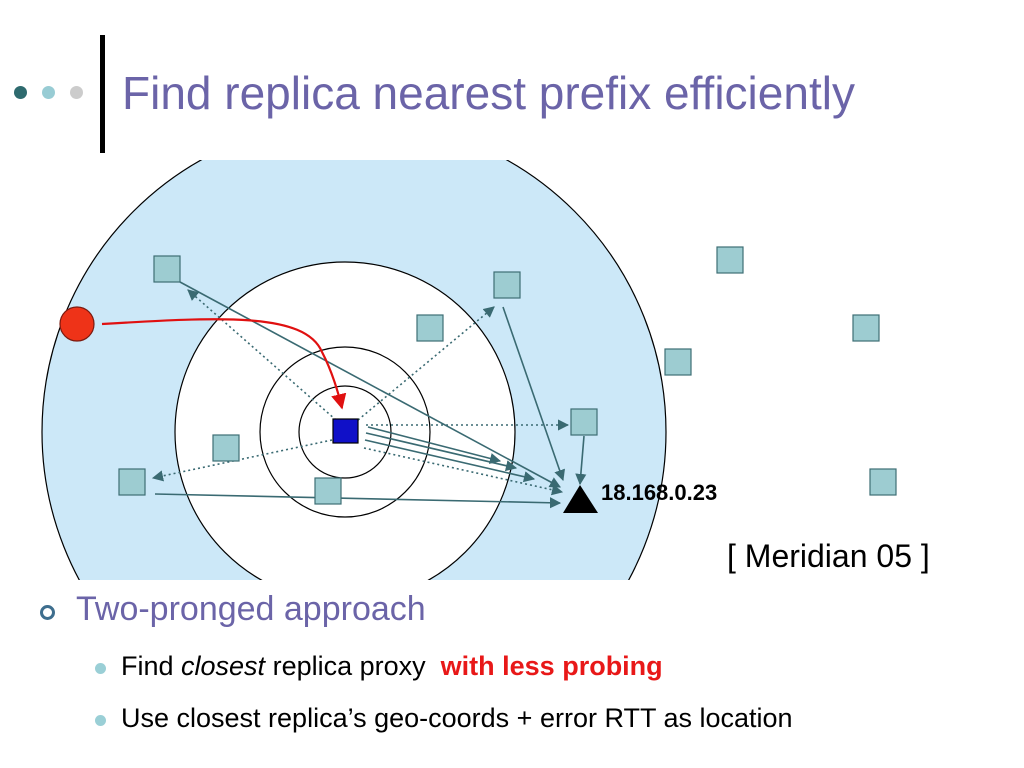 Image resolution: width=1024 pixels, height=768 pixels. Describe the element at coordinates (659, 492) in the screenshot. I see `target-label: 18.168.0.23` at that location.